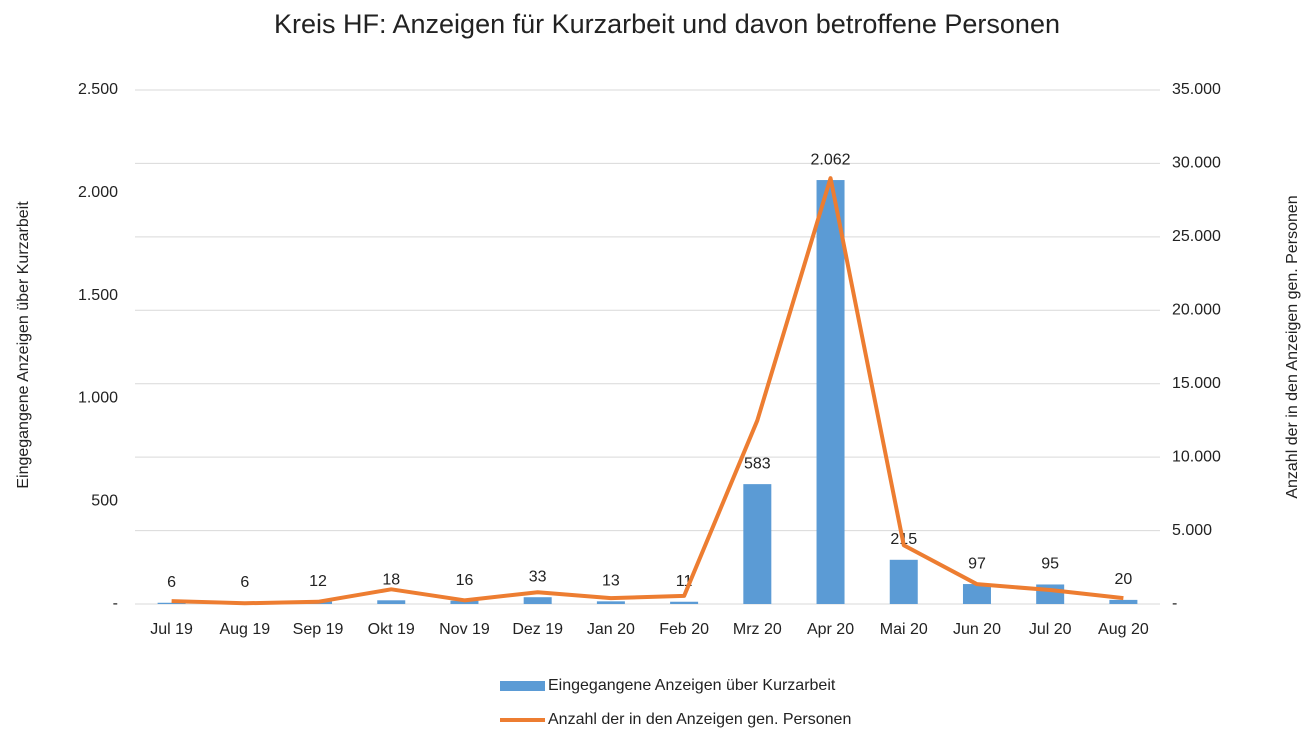  Describe the element at coordinates (830, 629) in the screenshot. I see `x-tick-label: Apr 20` at that location.